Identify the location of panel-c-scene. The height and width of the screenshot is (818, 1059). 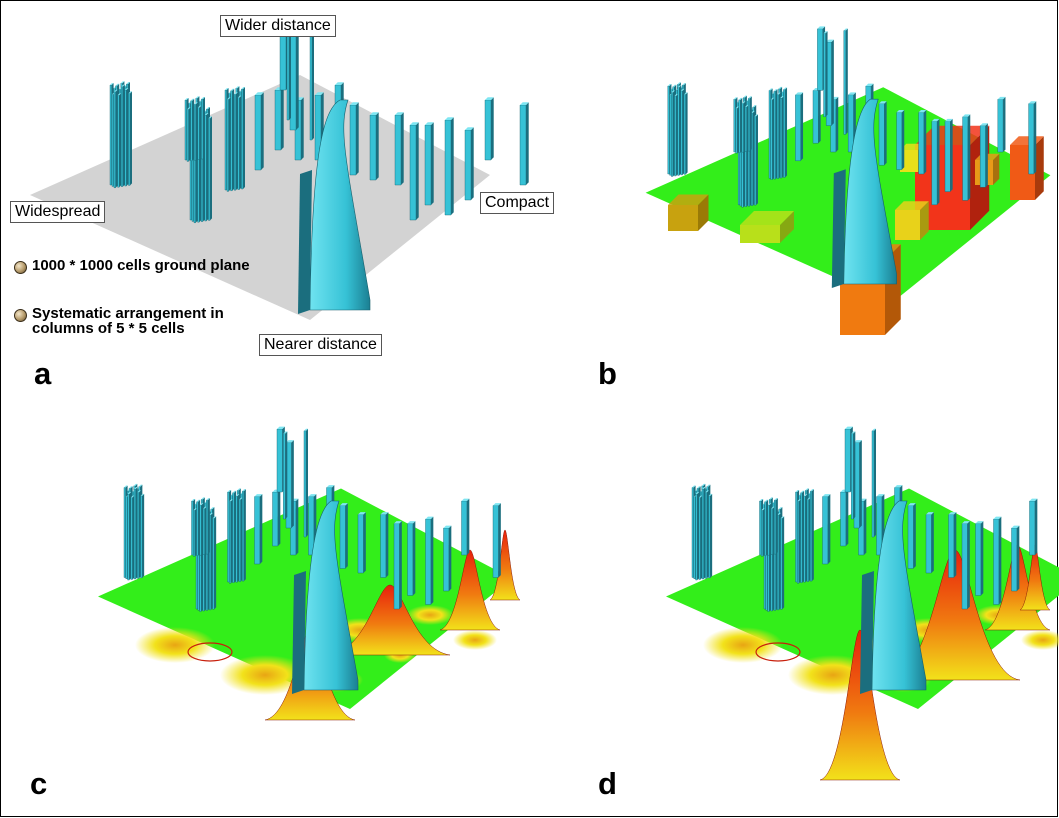
(309, 573).